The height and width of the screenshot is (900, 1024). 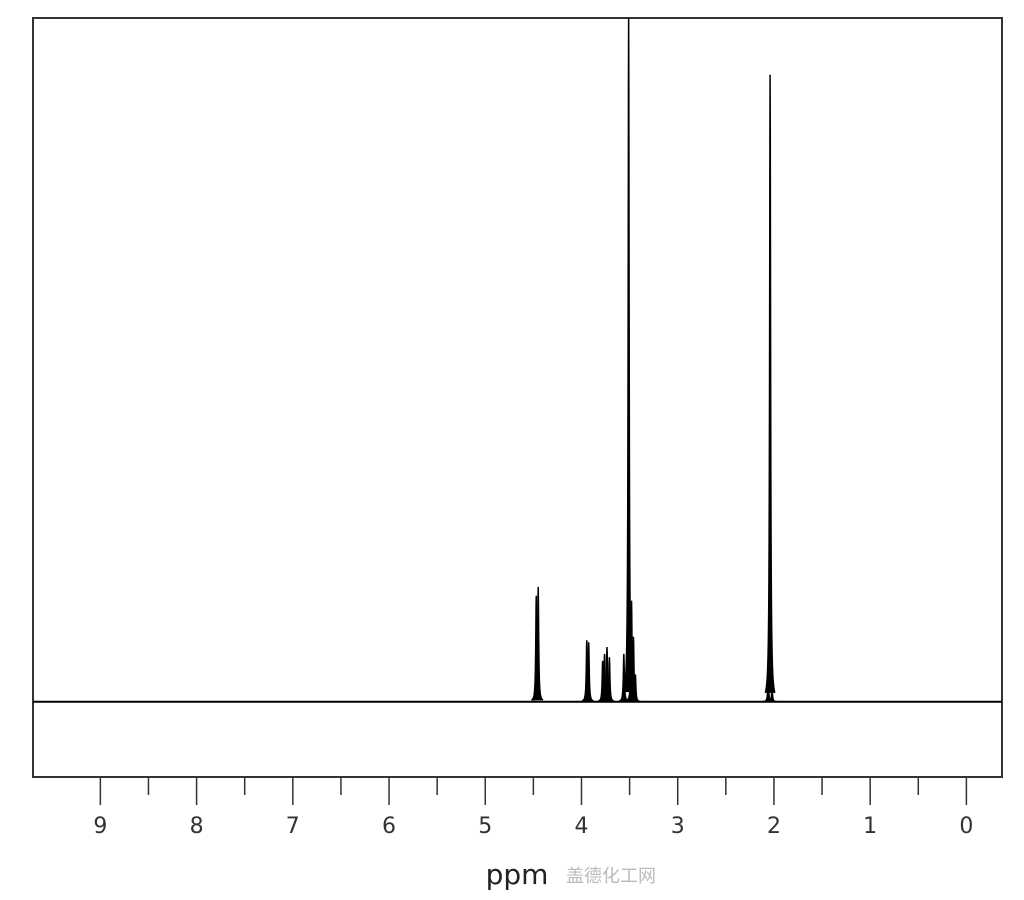 I want to click on tick-label: 1, so click(x=870, y=826).